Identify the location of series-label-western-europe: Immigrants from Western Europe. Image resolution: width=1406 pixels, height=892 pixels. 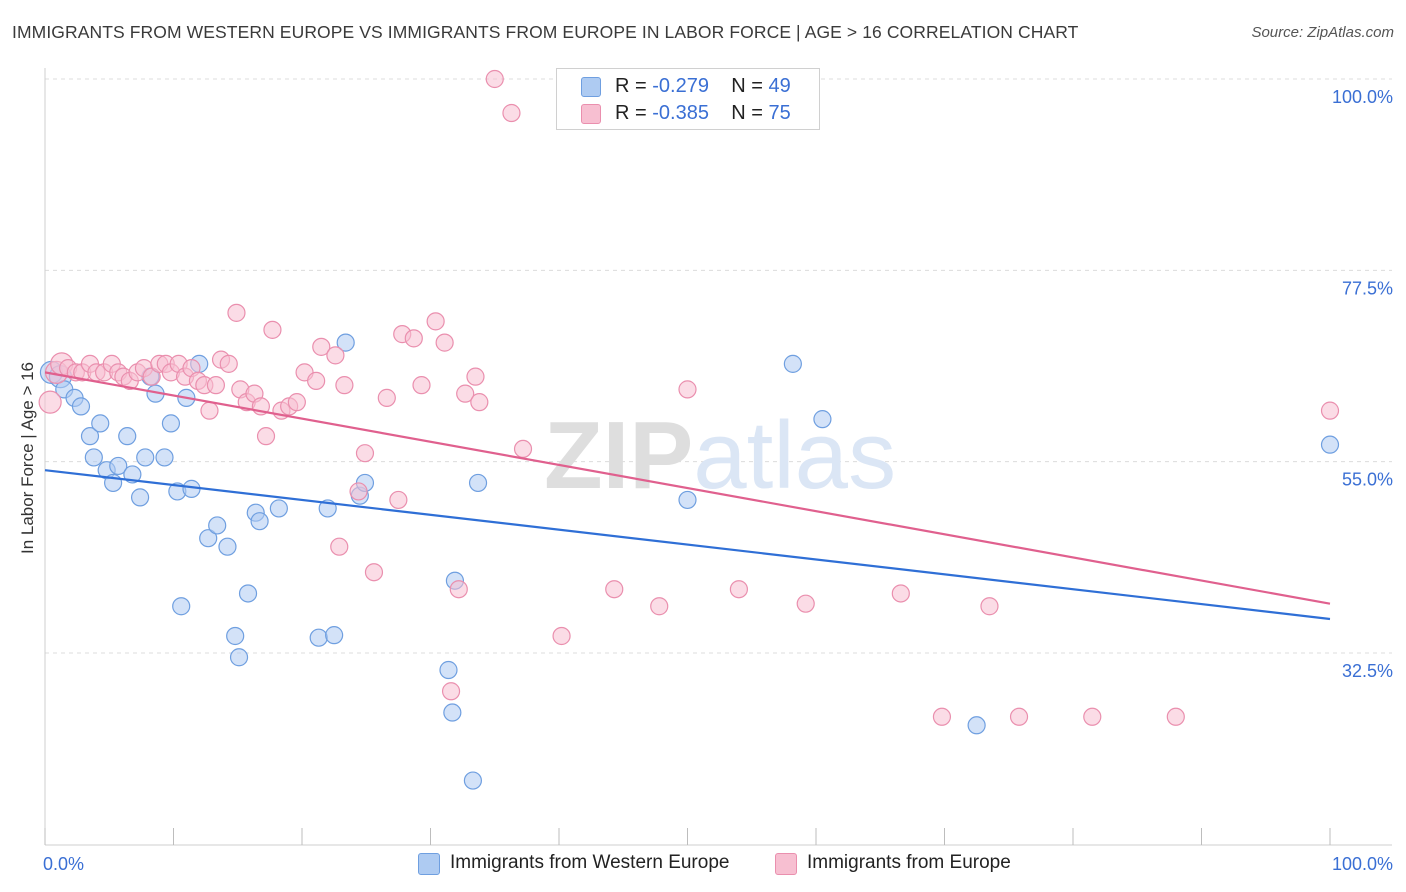
(590, 862).